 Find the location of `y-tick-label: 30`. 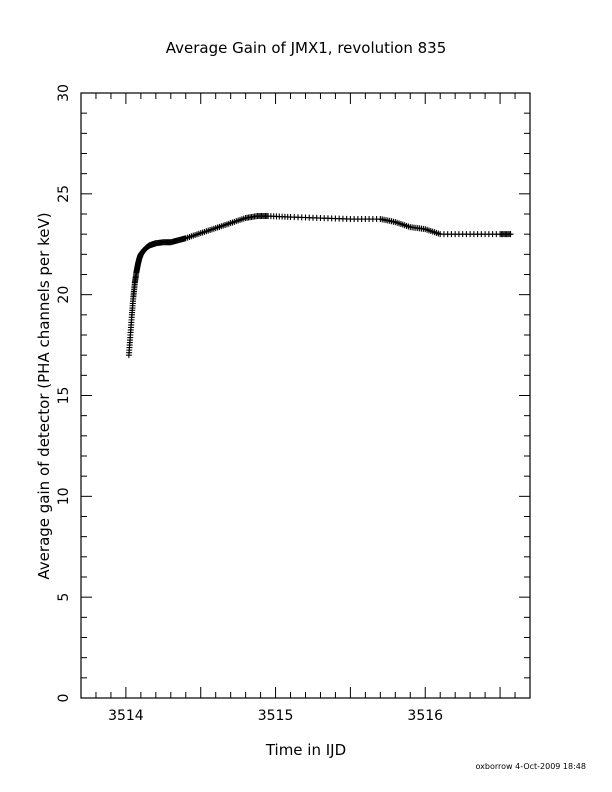

y-tick-label: 30 is located at coordinates (64, 93).